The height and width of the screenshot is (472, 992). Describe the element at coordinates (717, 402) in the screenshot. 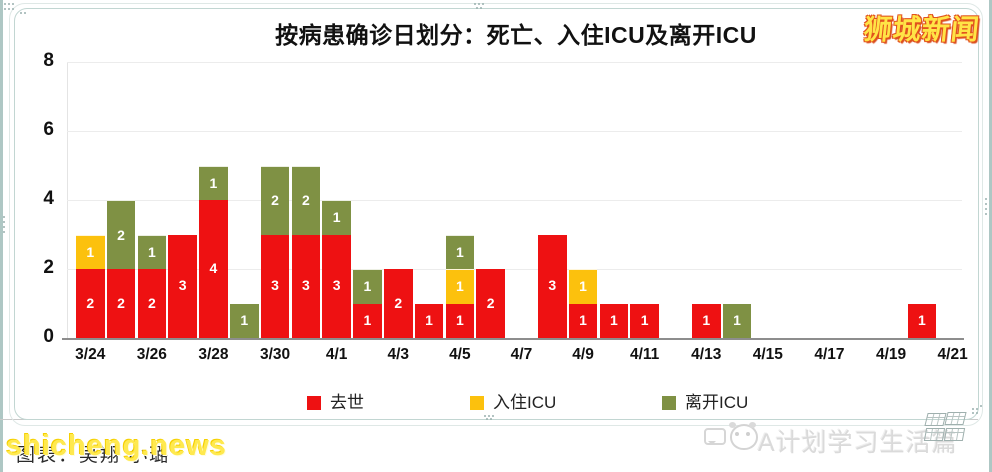

I see `legend-label-icu-out: 离开ICU` at that location.